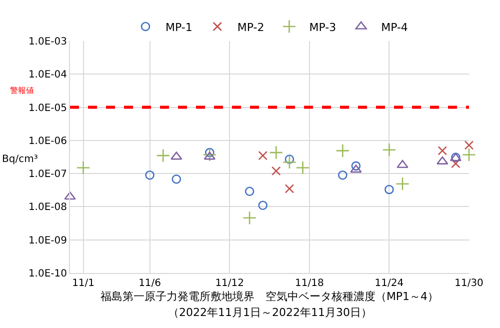 The height and width of the screenshot is (328, 500). I want to click on x-axis-title: 福島第一原子力発電所敷地境界 空気中ベータ核種濃度（MP1～4）, so click(269, 297).